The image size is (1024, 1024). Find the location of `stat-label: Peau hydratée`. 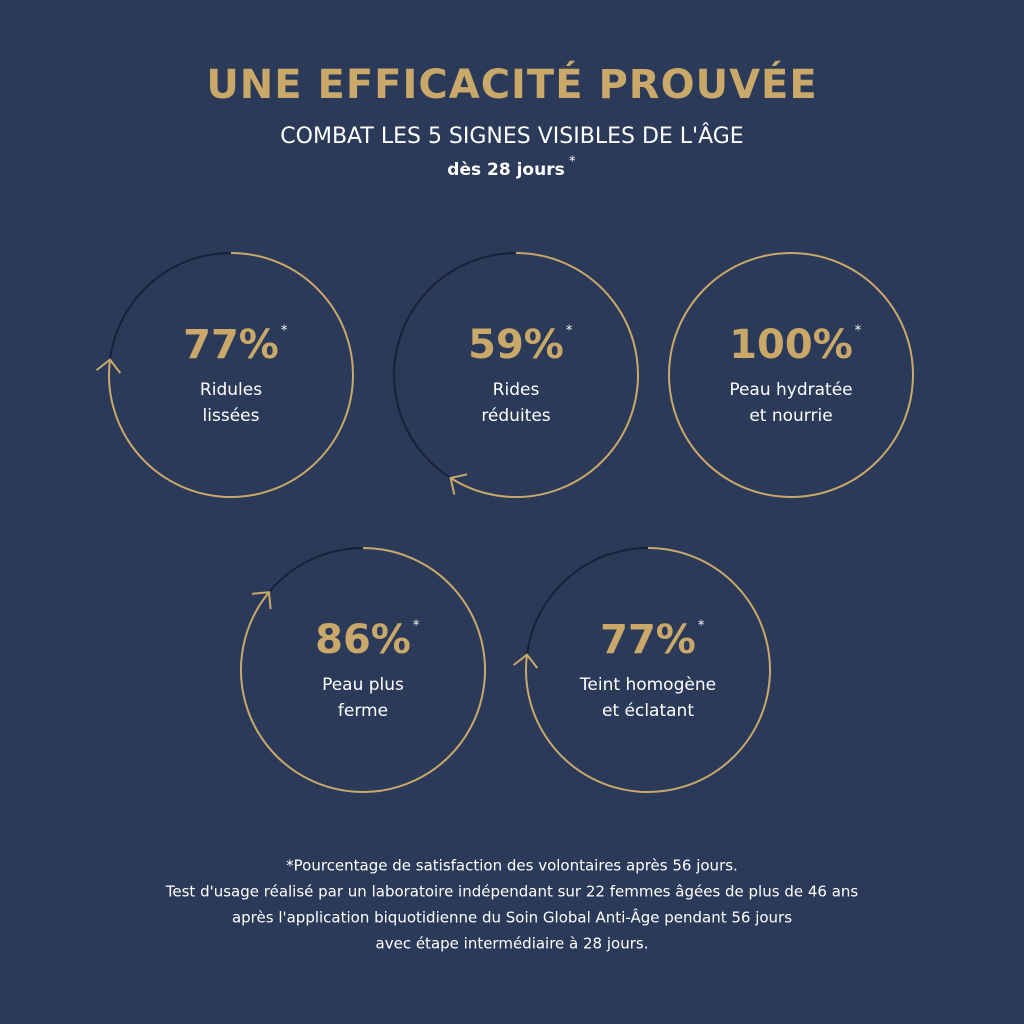

stat-label: Peau hydratée is located at coordinates (790, 390).